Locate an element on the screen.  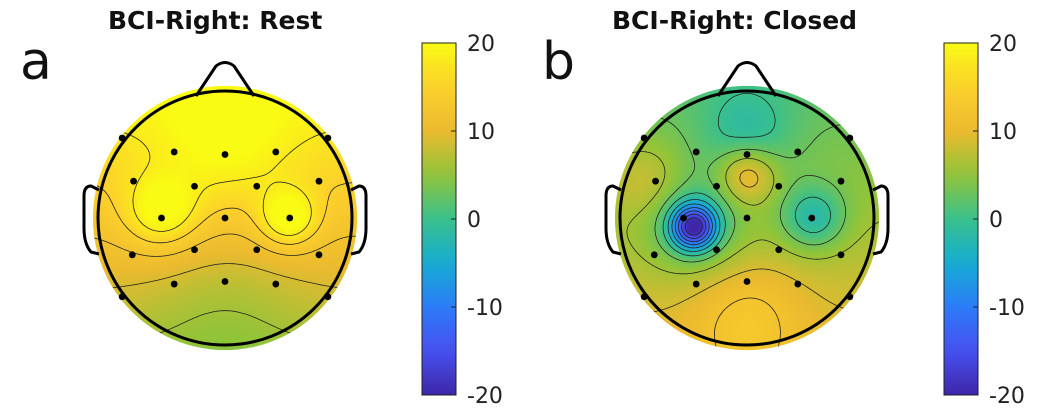
panel-letter: b is located at coordinates (559, 62).